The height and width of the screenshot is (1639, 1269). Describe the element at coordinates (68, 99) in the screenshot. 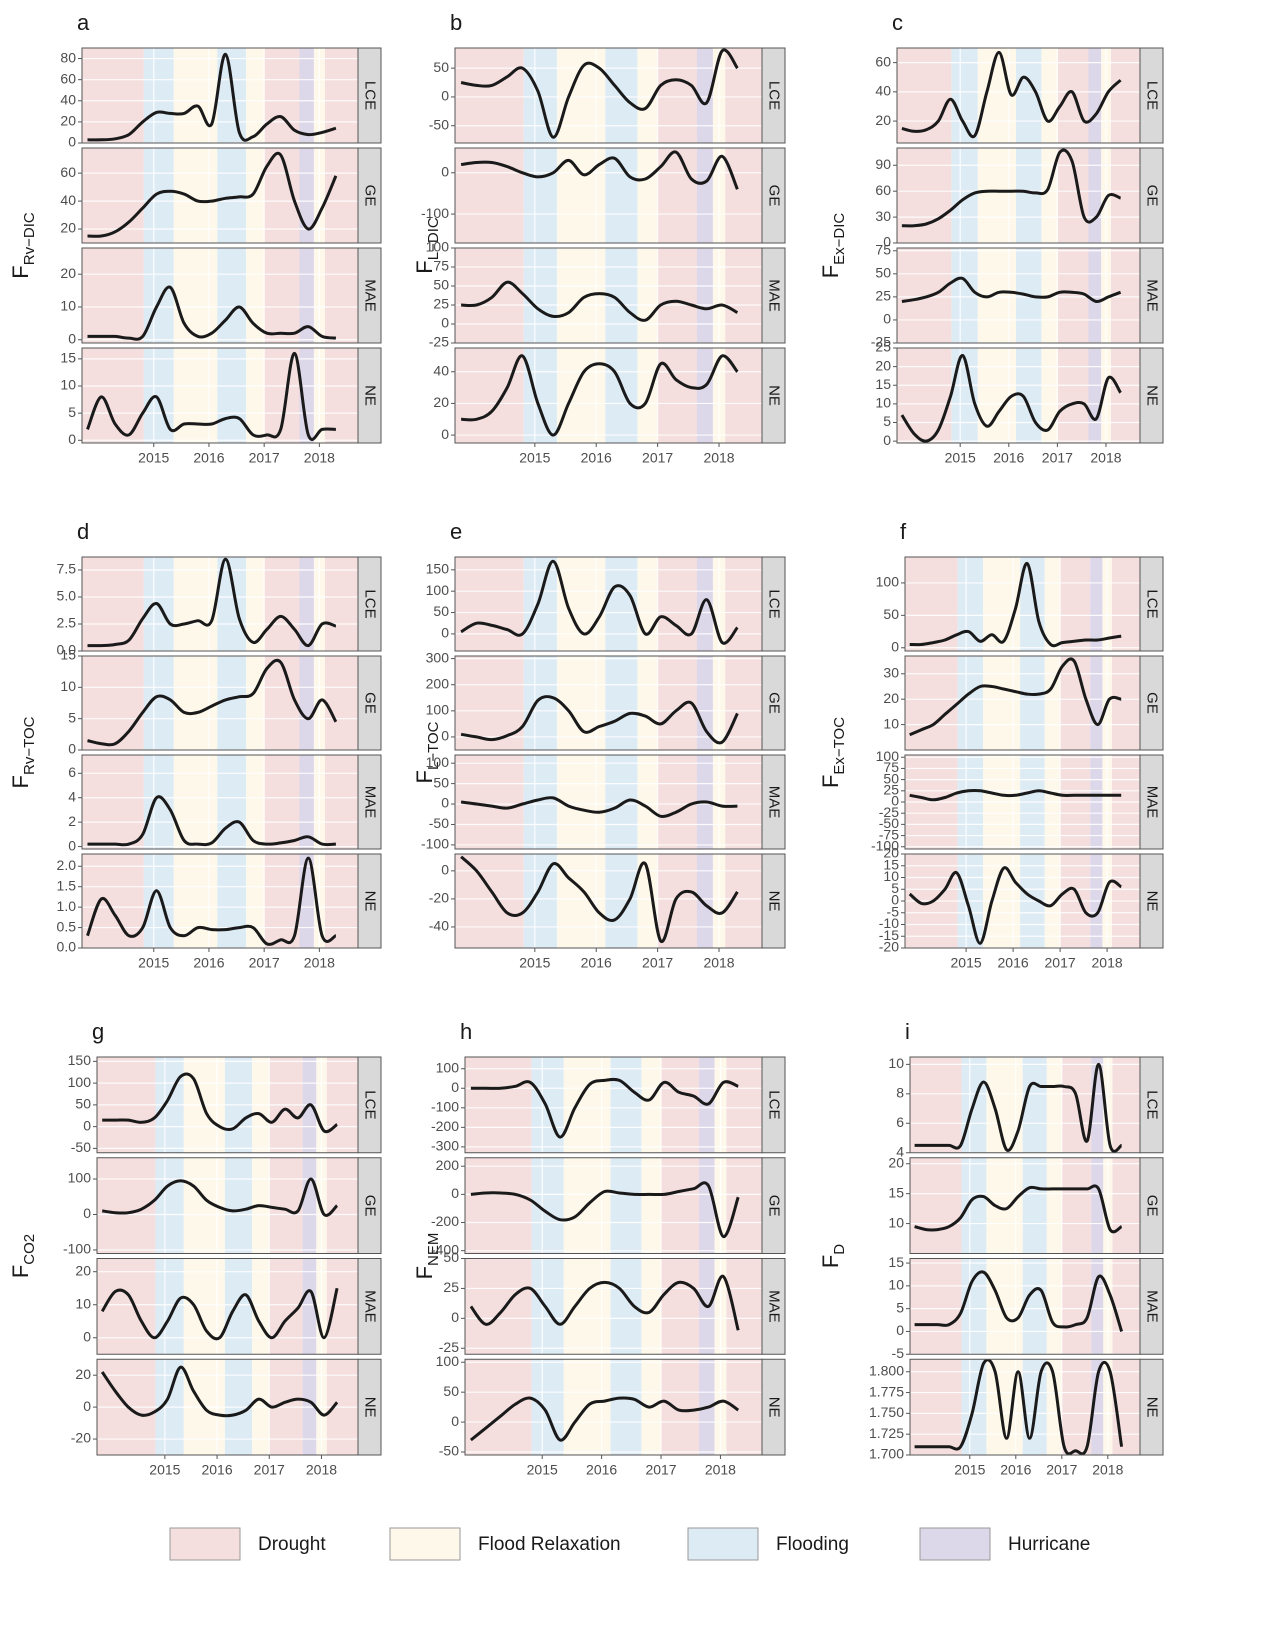

I see `y-tick-label: 40` at that location.